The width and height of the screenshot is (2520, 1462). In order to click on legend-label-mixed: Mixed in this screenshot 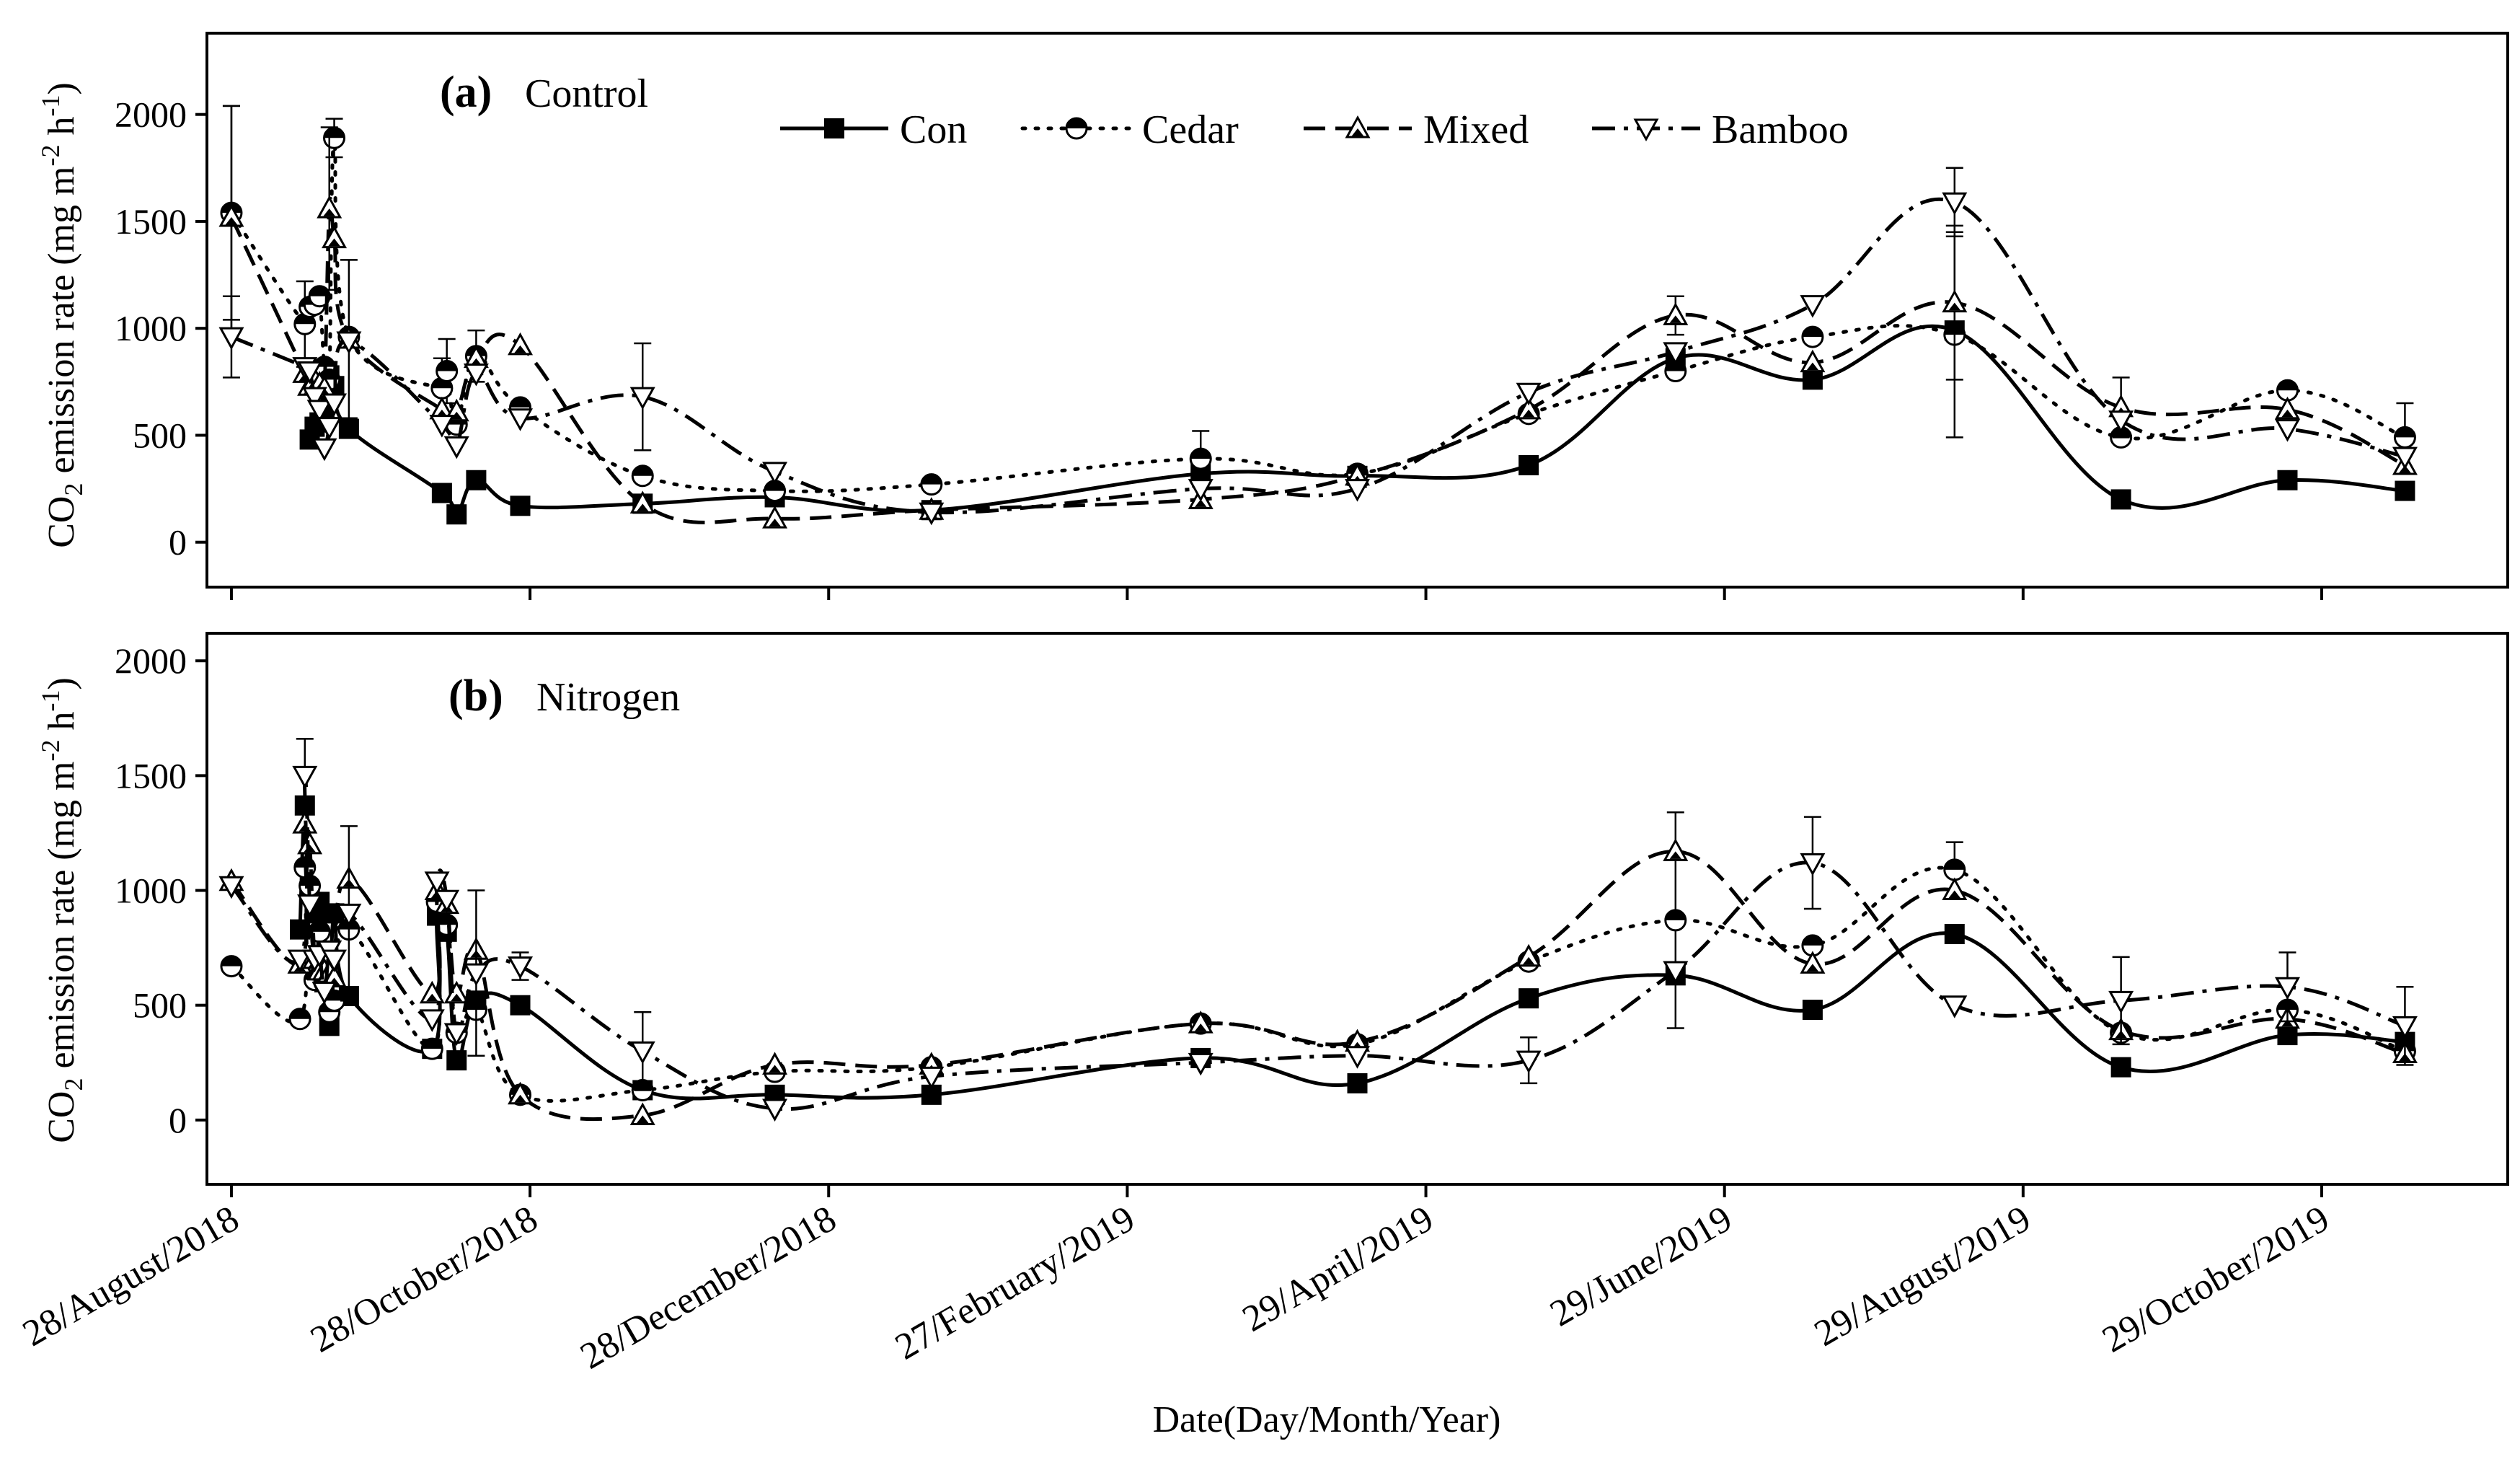, I will do `click(1476, 129)`.